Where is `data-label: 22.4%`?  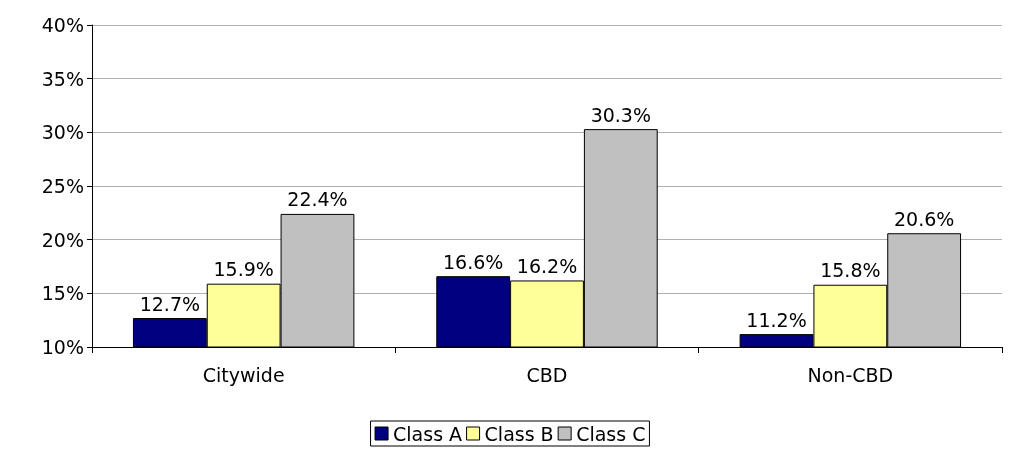
data-label: 22.4% is located at coordinates (317, 199).